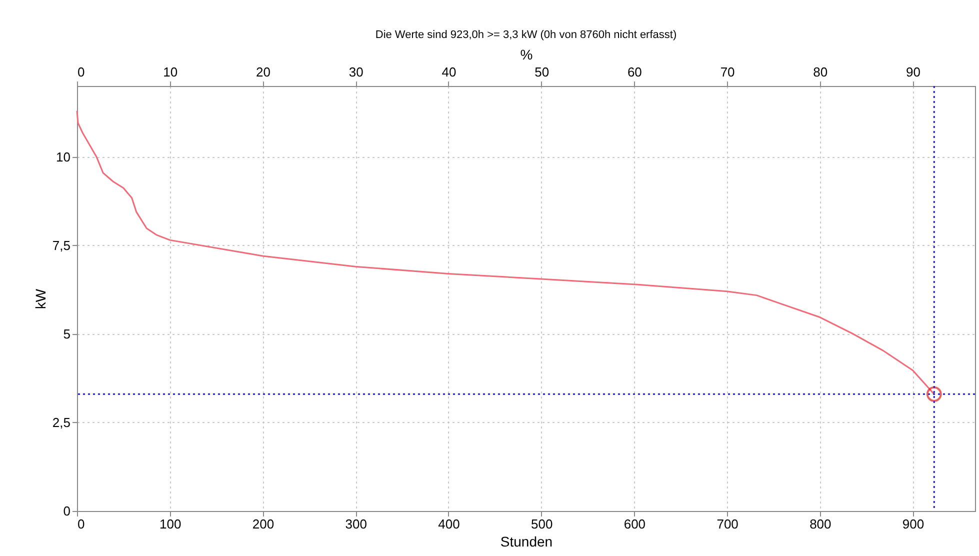  What do you see at coordinates (913, 72) in the screenshot?
I see `x2-tick-label: 90` at bounding box center [913, 72].